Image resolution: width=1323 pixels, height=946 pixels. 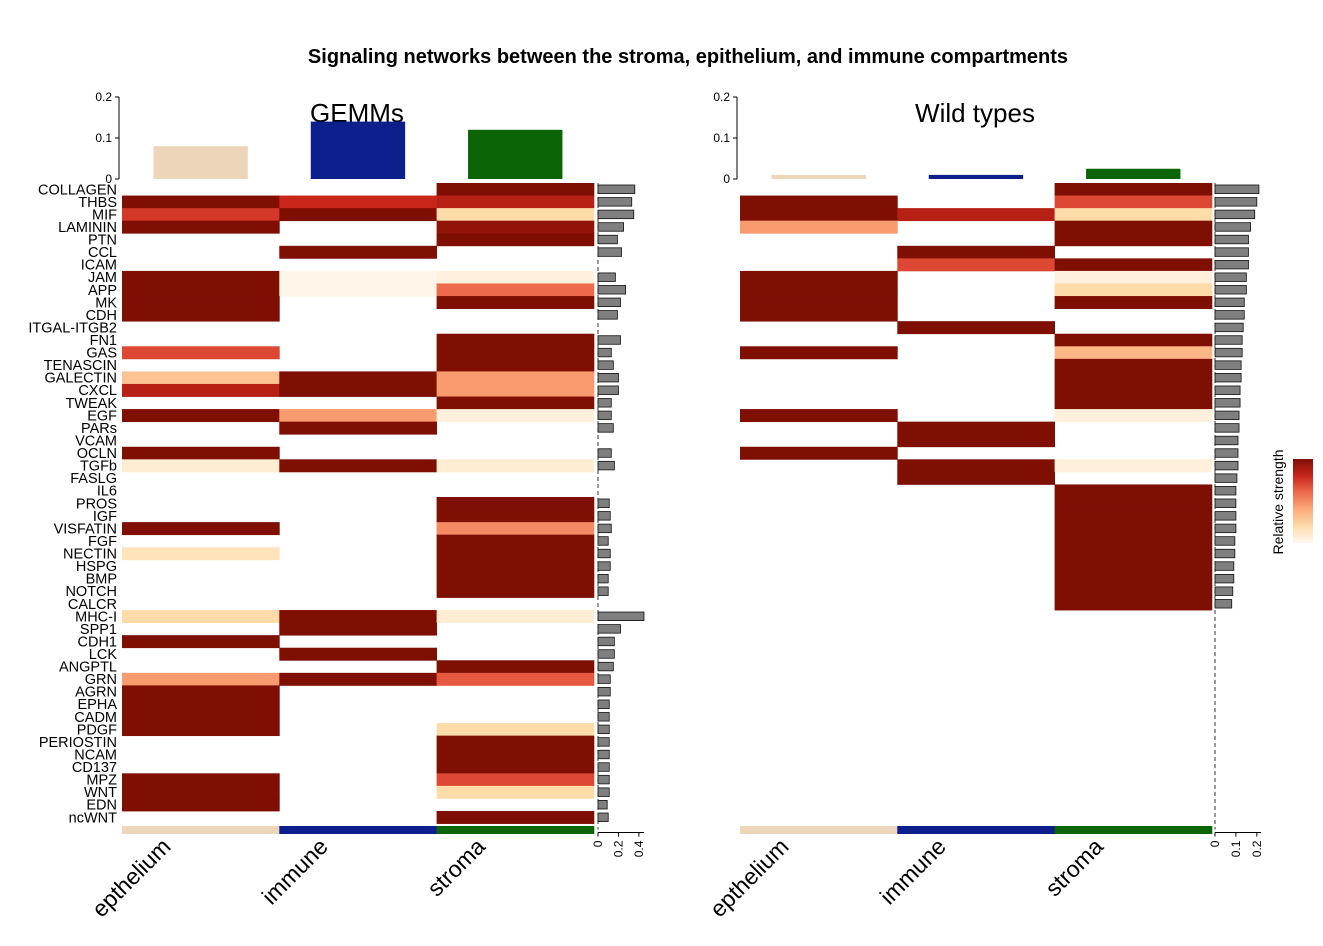 What do you see at coordinates (515, 554) in the screenshot?
I see `heatmap-cell-nectin-stroma` at bounding box center [515, 554].